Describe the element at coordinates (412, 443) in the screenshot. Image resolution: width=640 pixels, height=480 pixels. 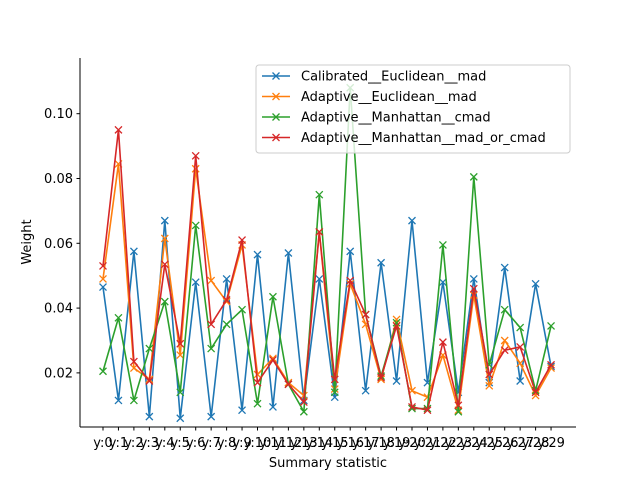
I see `x-tick-label: y:20` at that location.